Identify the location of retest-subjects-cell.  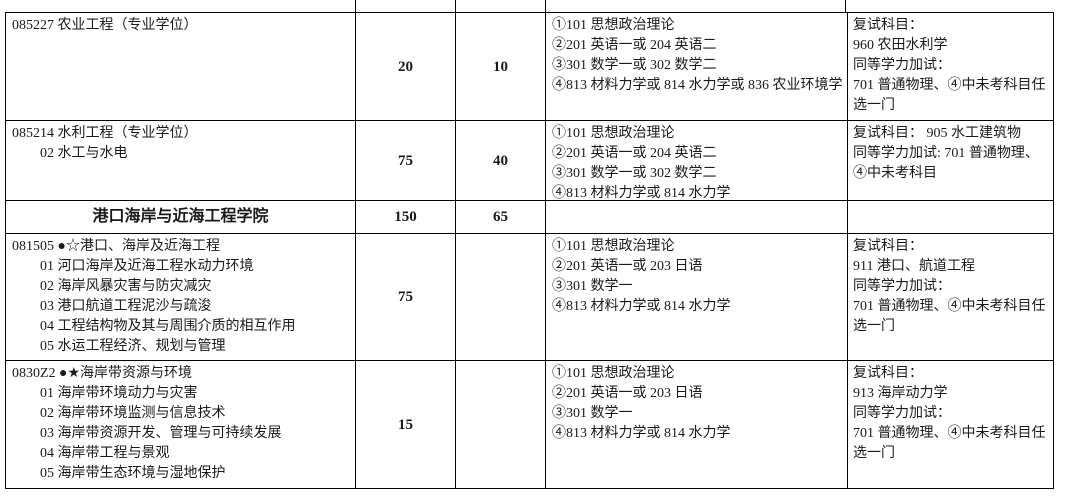
(951, 217).